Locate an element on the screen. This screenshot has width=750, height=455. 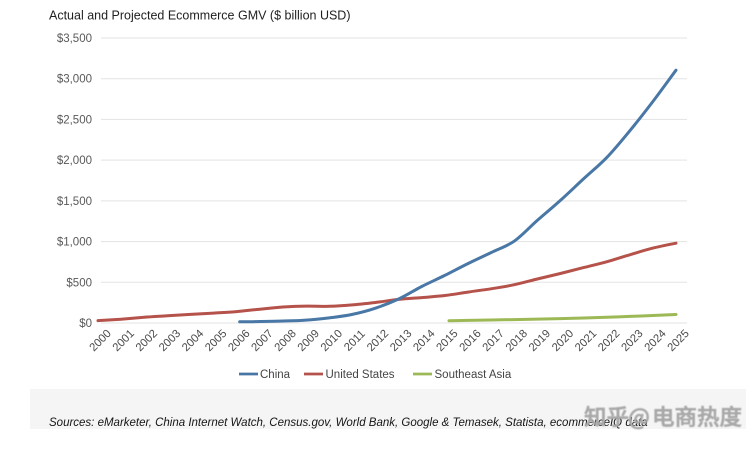
svg-text: $1,500 is located at coordinates (74, 202).